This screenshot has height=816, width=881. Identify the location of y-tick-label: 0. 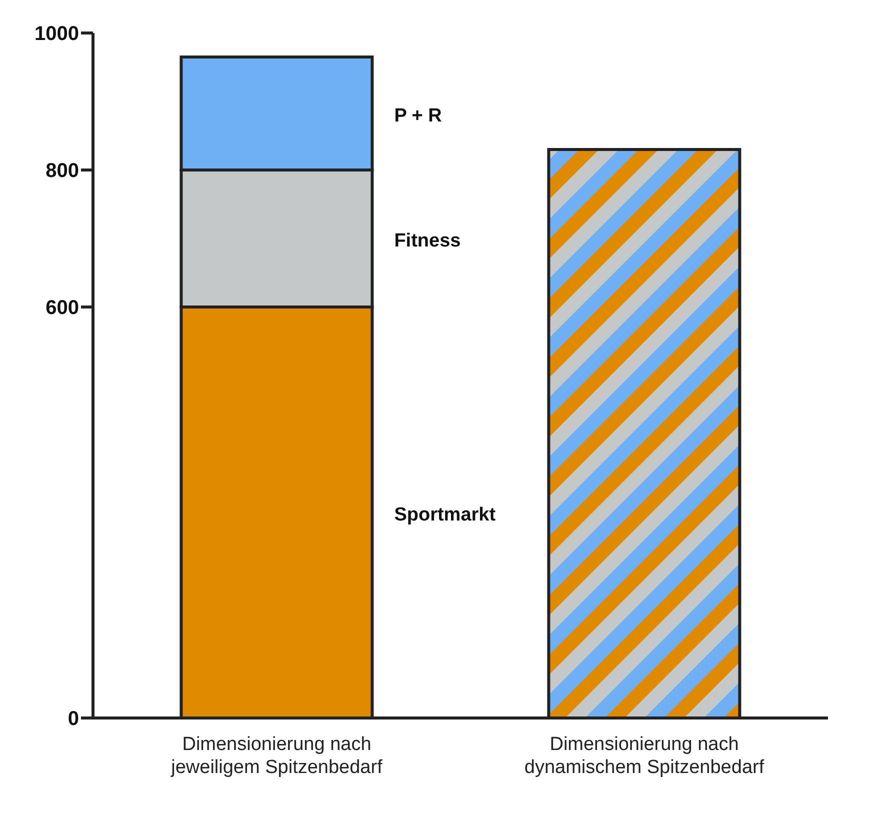
(73, 719).